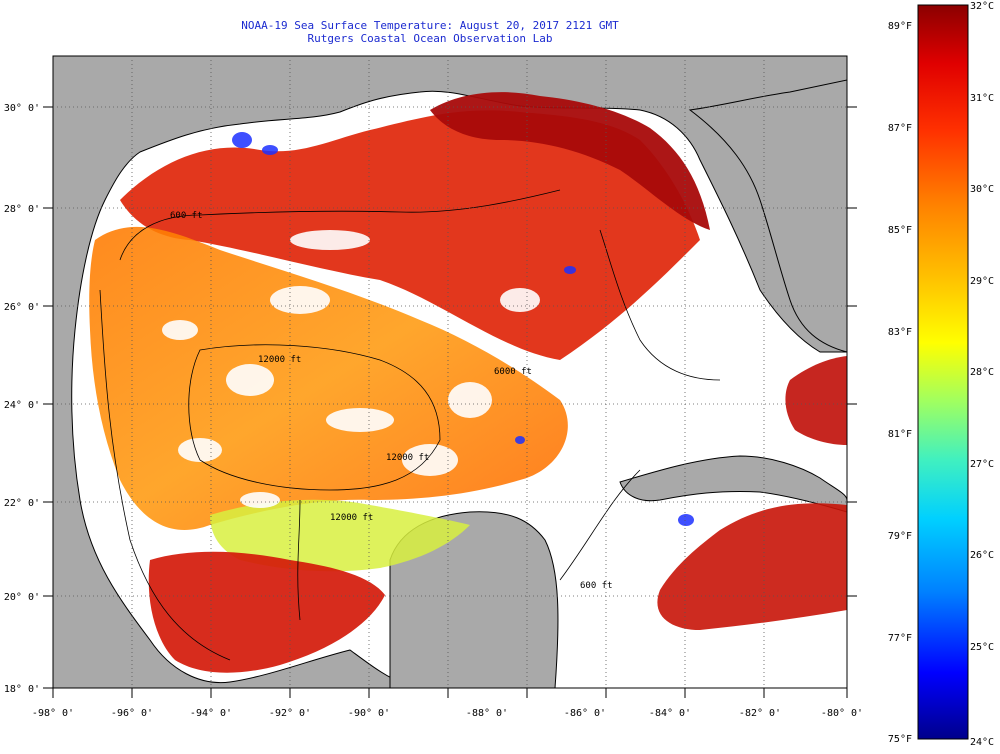  Describe the element at coordinates (982, 98) in the screenshot. I see `colorbar-celsius-label: 31°C` at that location.